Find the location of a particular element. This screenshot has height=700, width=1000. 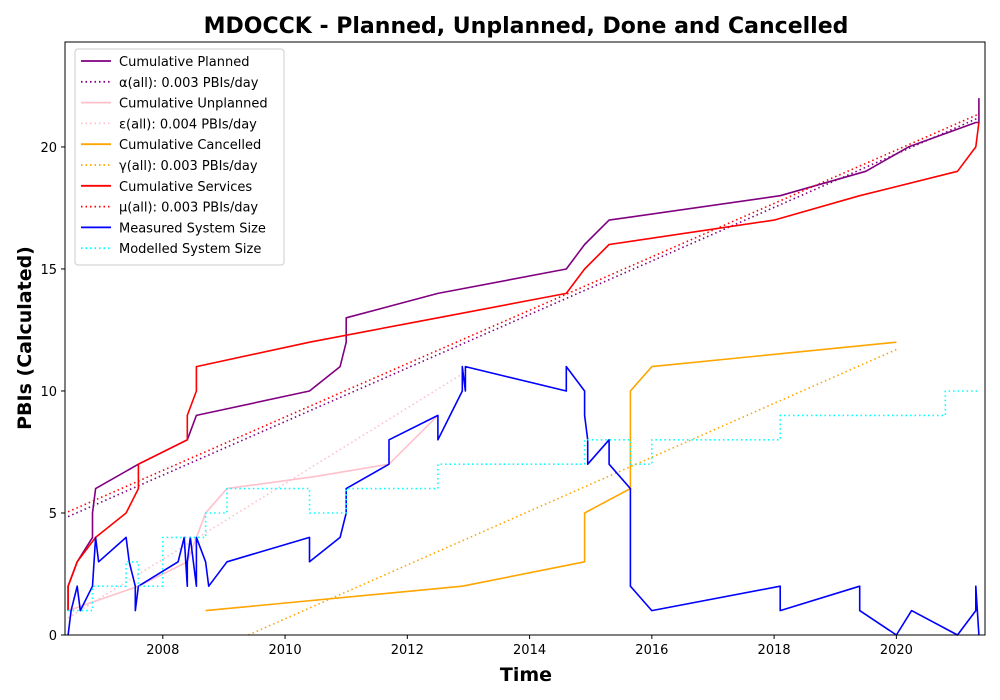

legend-frame is located at coordinates (179, 157).